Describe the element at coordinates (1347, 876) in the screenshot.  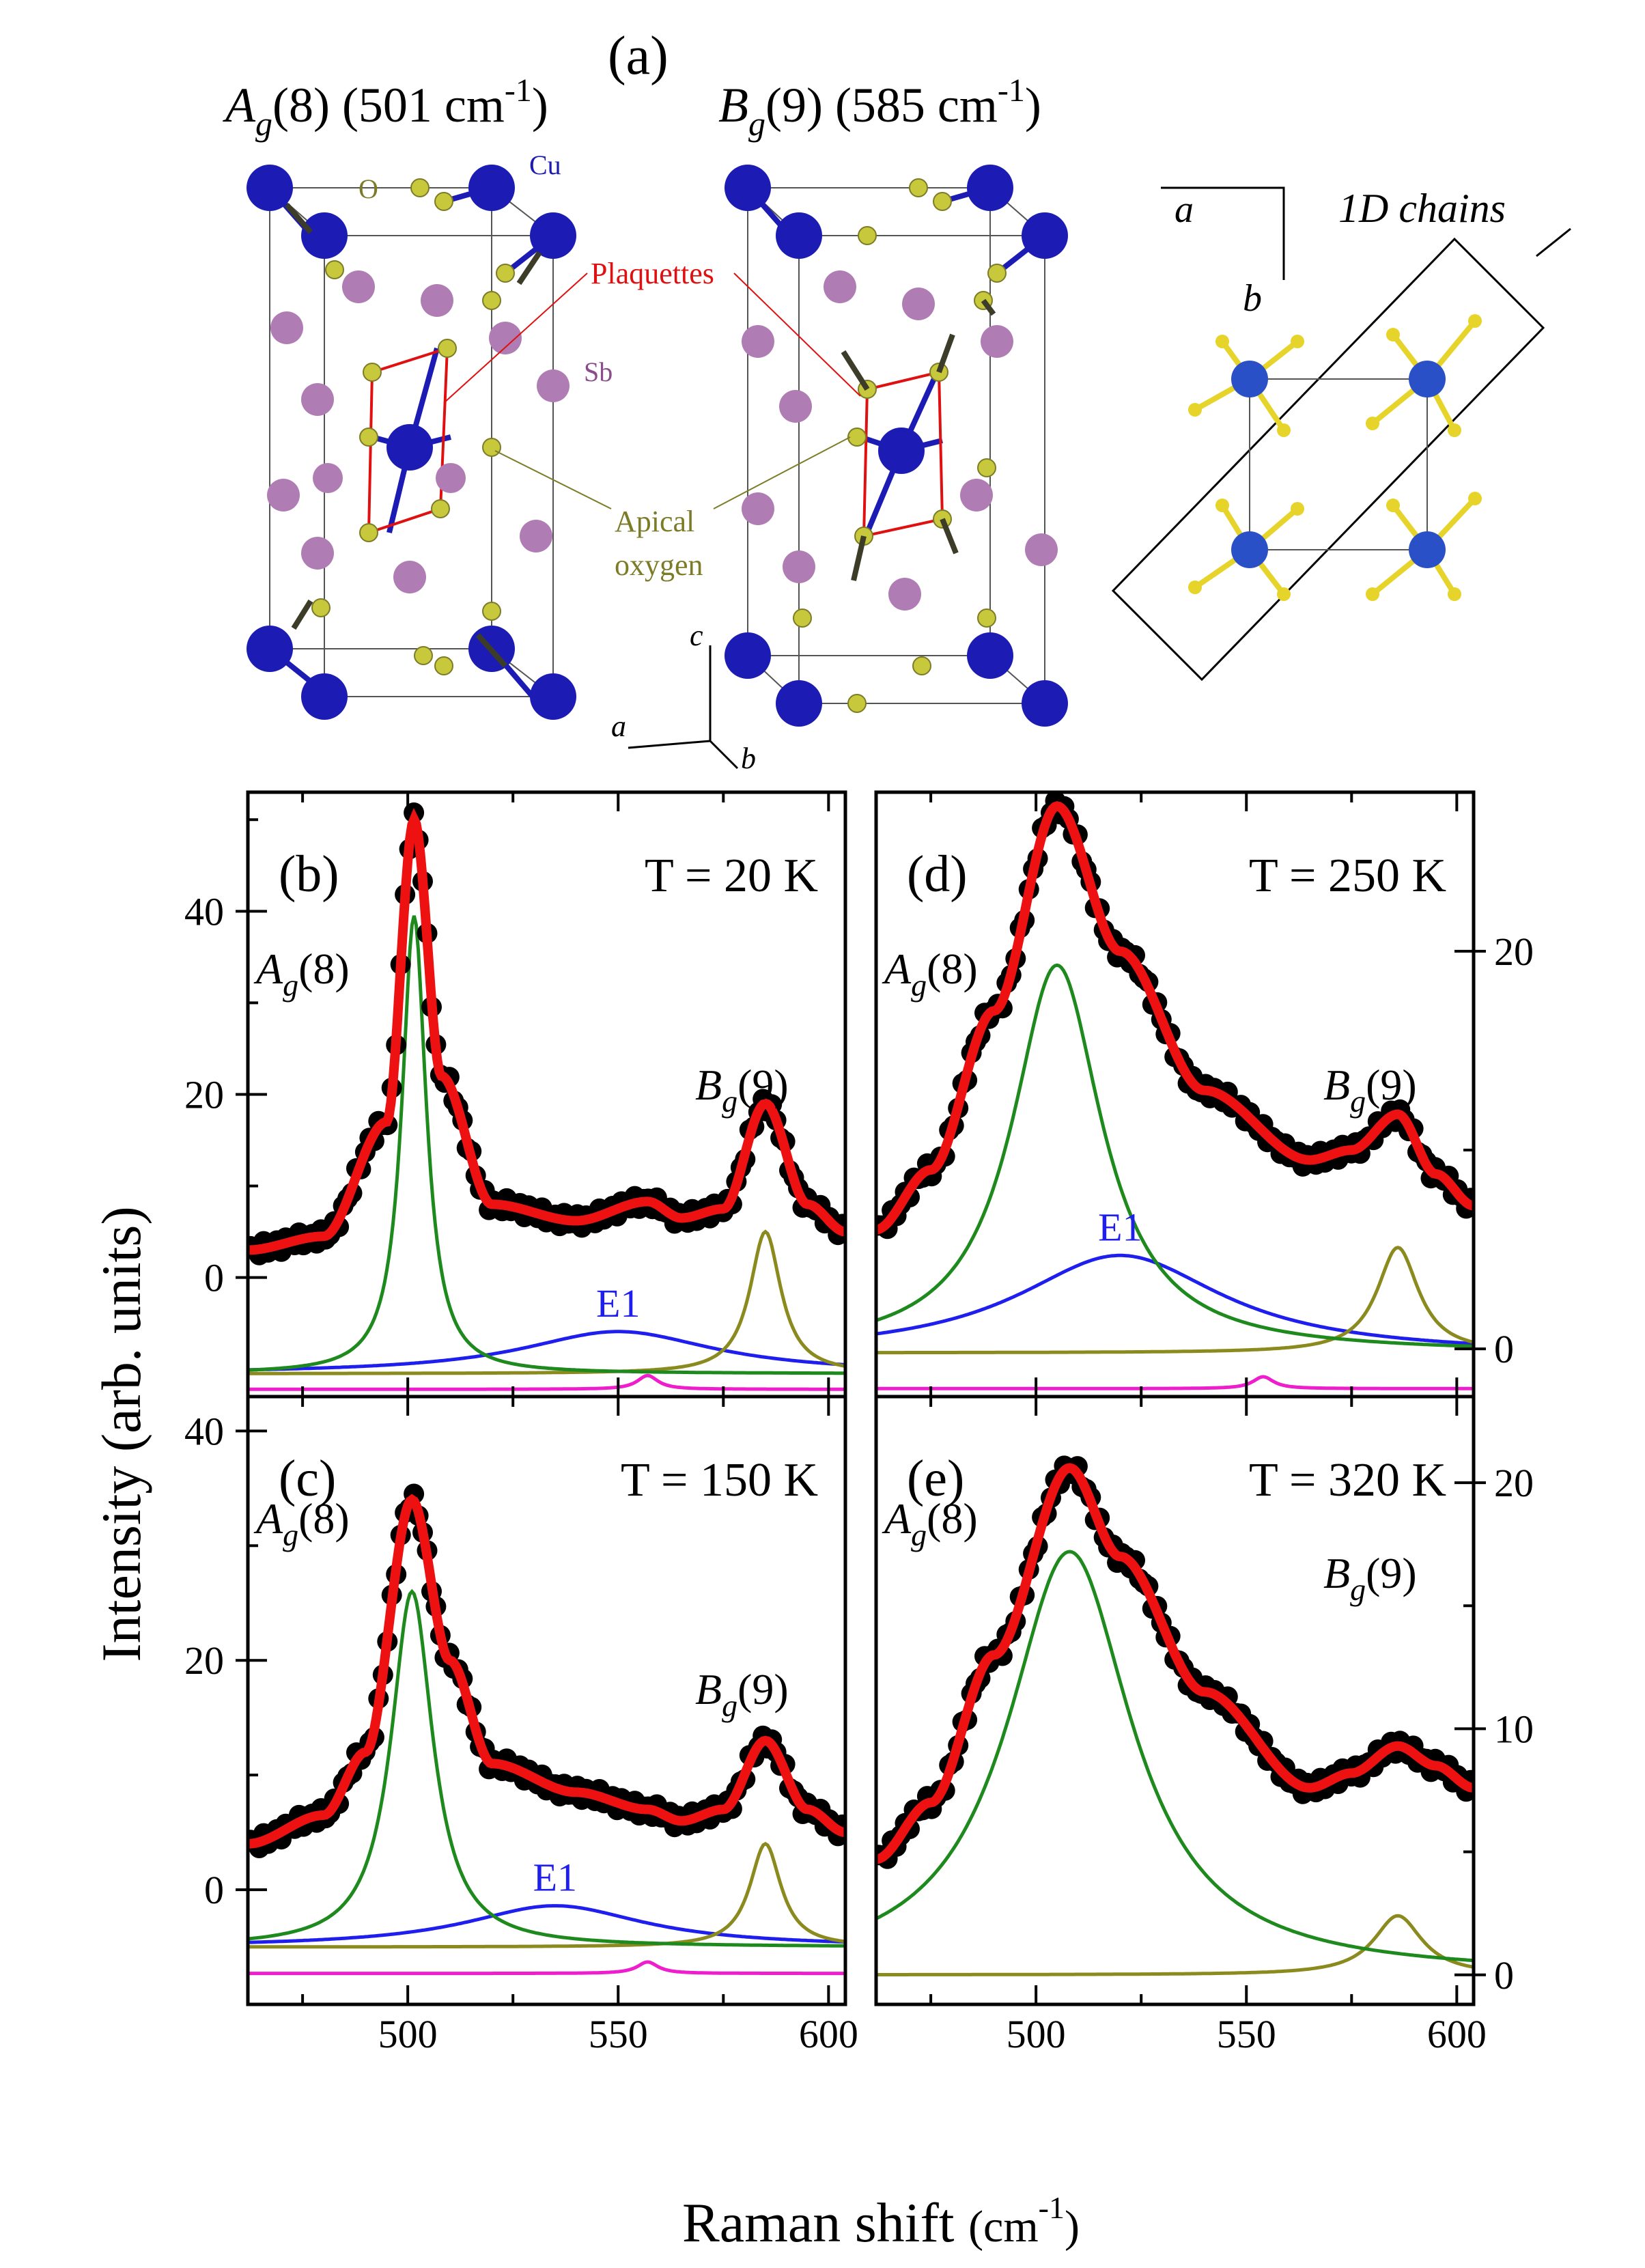
I see `temperature-label: T = 250 K` at that location.